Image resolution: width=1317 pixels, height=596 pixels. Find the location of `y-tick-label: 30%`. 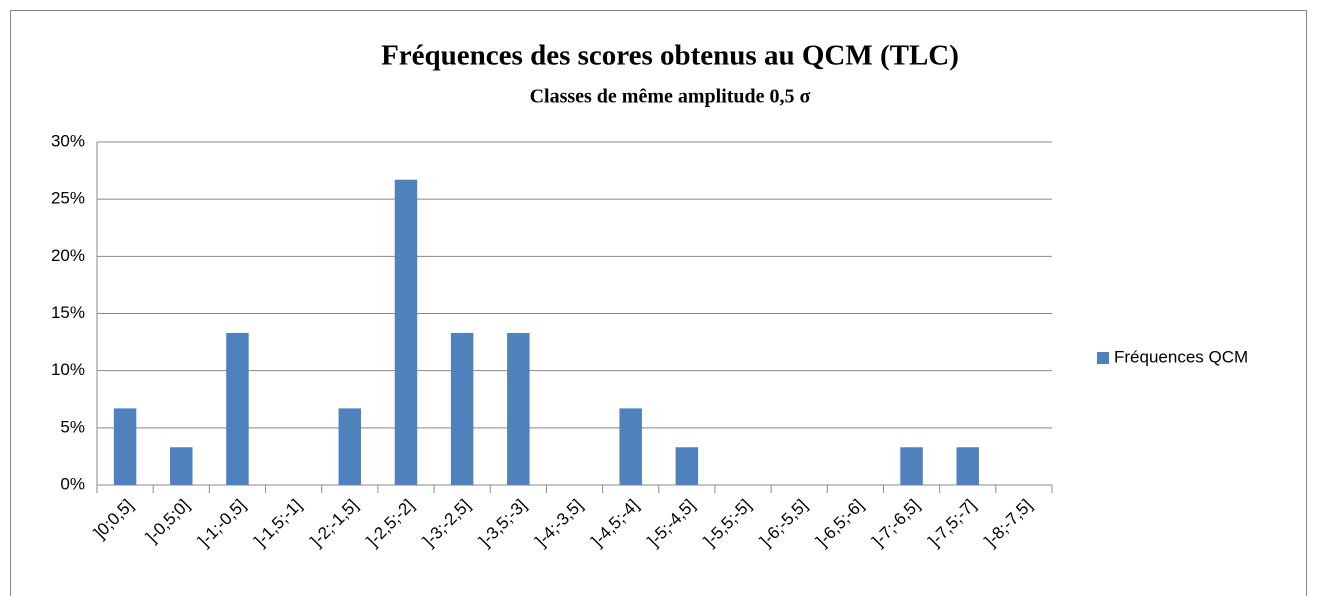

y-tick-label: 30% is located at coordinates (68, 140).